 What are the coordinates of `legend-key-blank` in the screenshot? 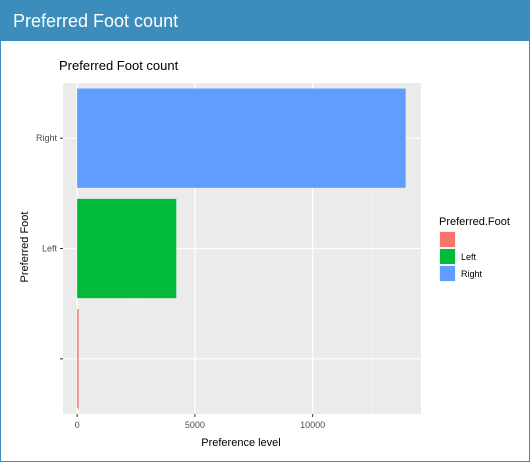 It's located at (447, 239).